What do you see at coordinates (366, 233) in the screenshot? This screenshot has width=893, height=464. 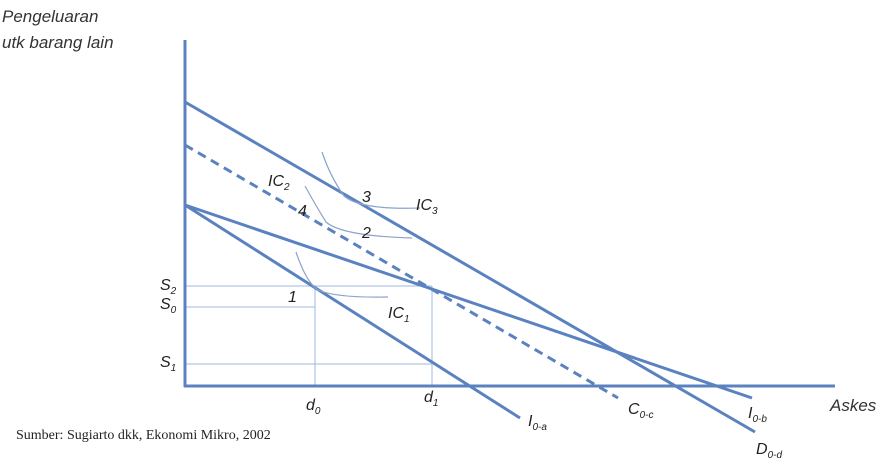 I see `point-label-2: 2` at bounding box center [366, 233].